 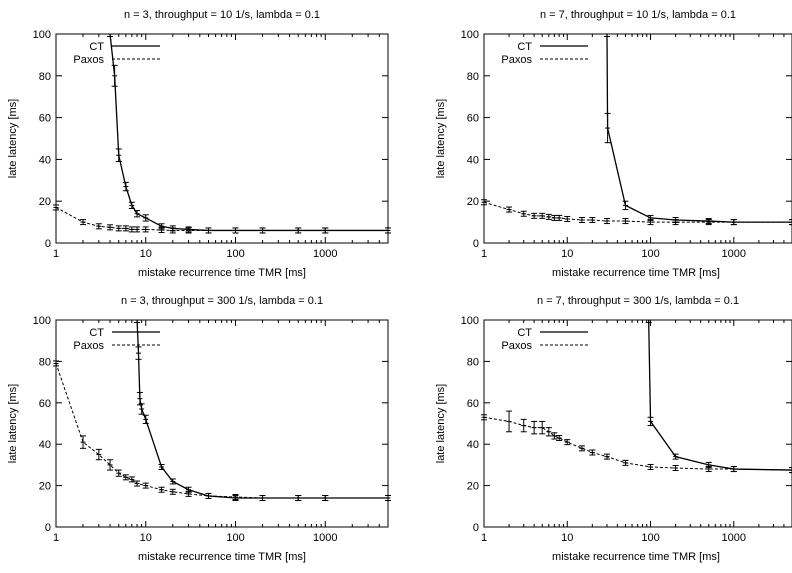 What do you see at coordinates (222, 15) in the screenshot?
I see `chart-title: n = 3, throughput = 10 1/s, lambda = 0.1` at bounding box center [222, 15].